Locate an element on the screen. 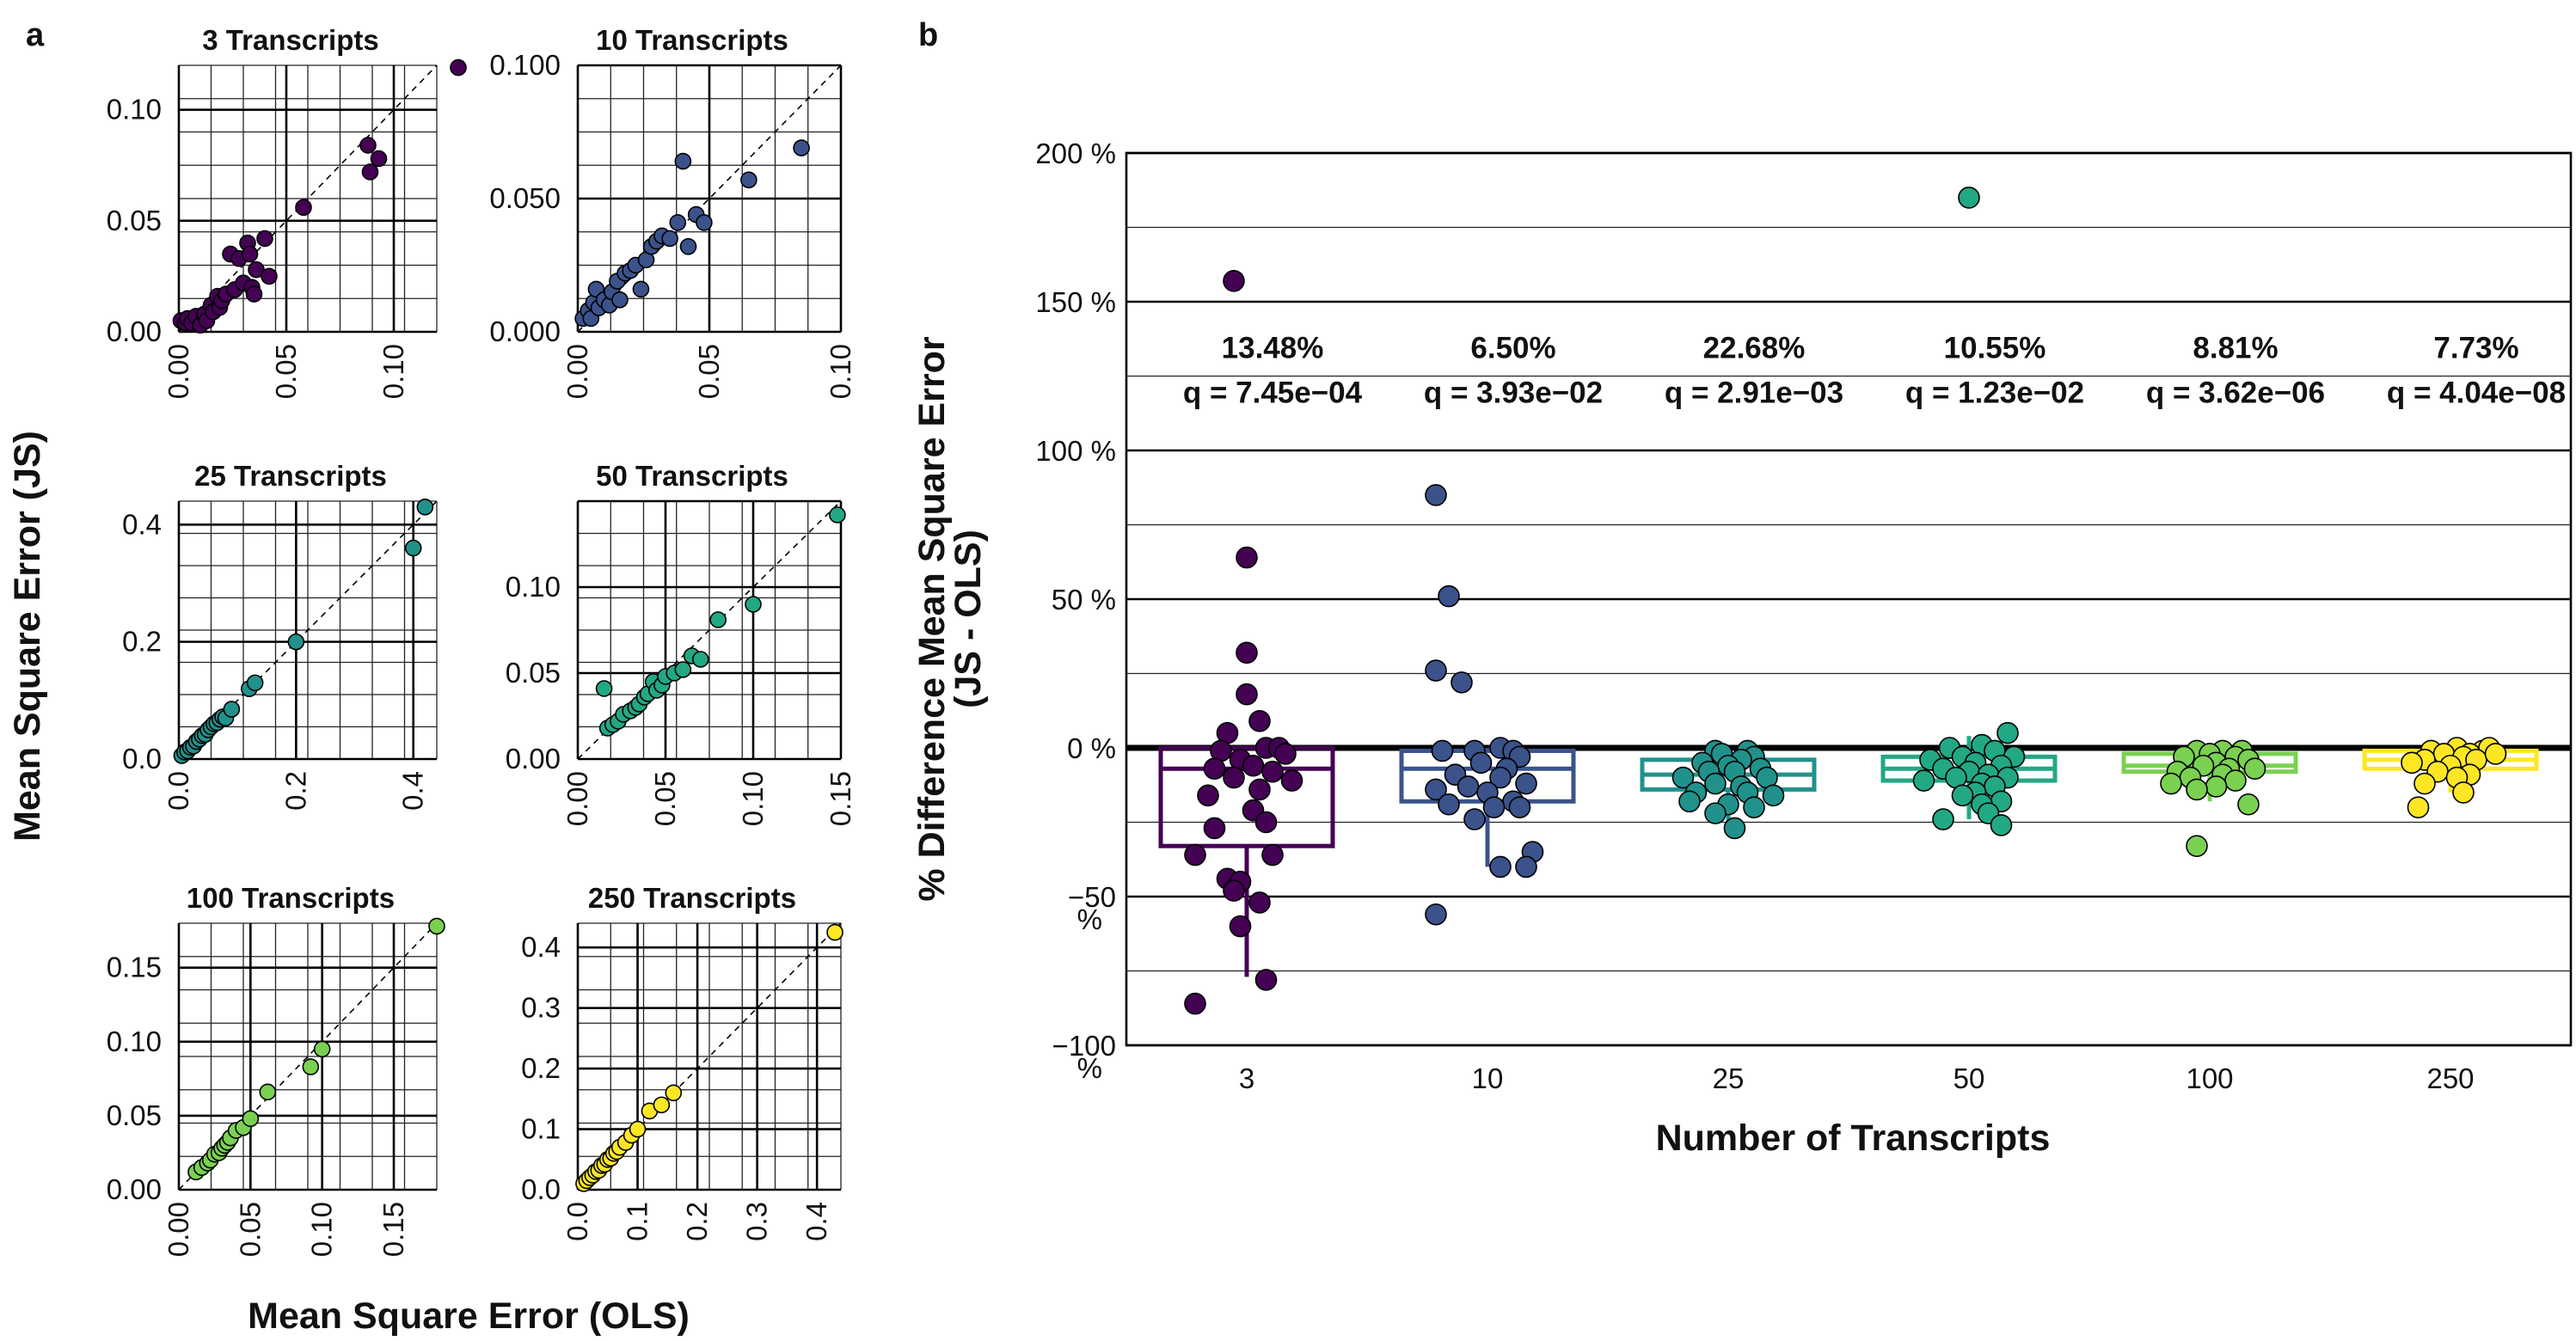 Image resolution: width=2576 pixels, height=1341 pixels. y-tick-label: 0.05 is located at coordinates (134, 220).